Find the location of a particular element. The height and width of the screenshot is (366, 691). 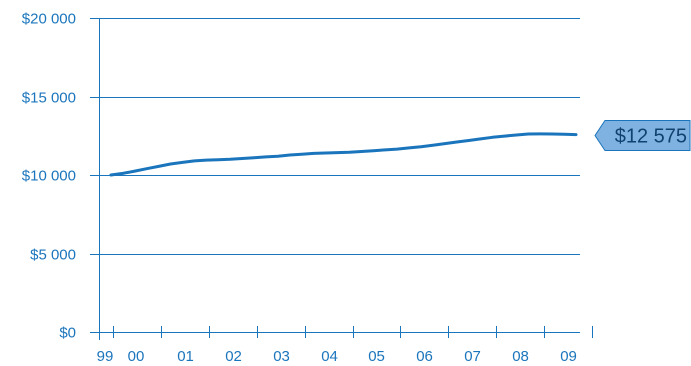

x-tick-label: 05 is located at coordinates (376, 356).